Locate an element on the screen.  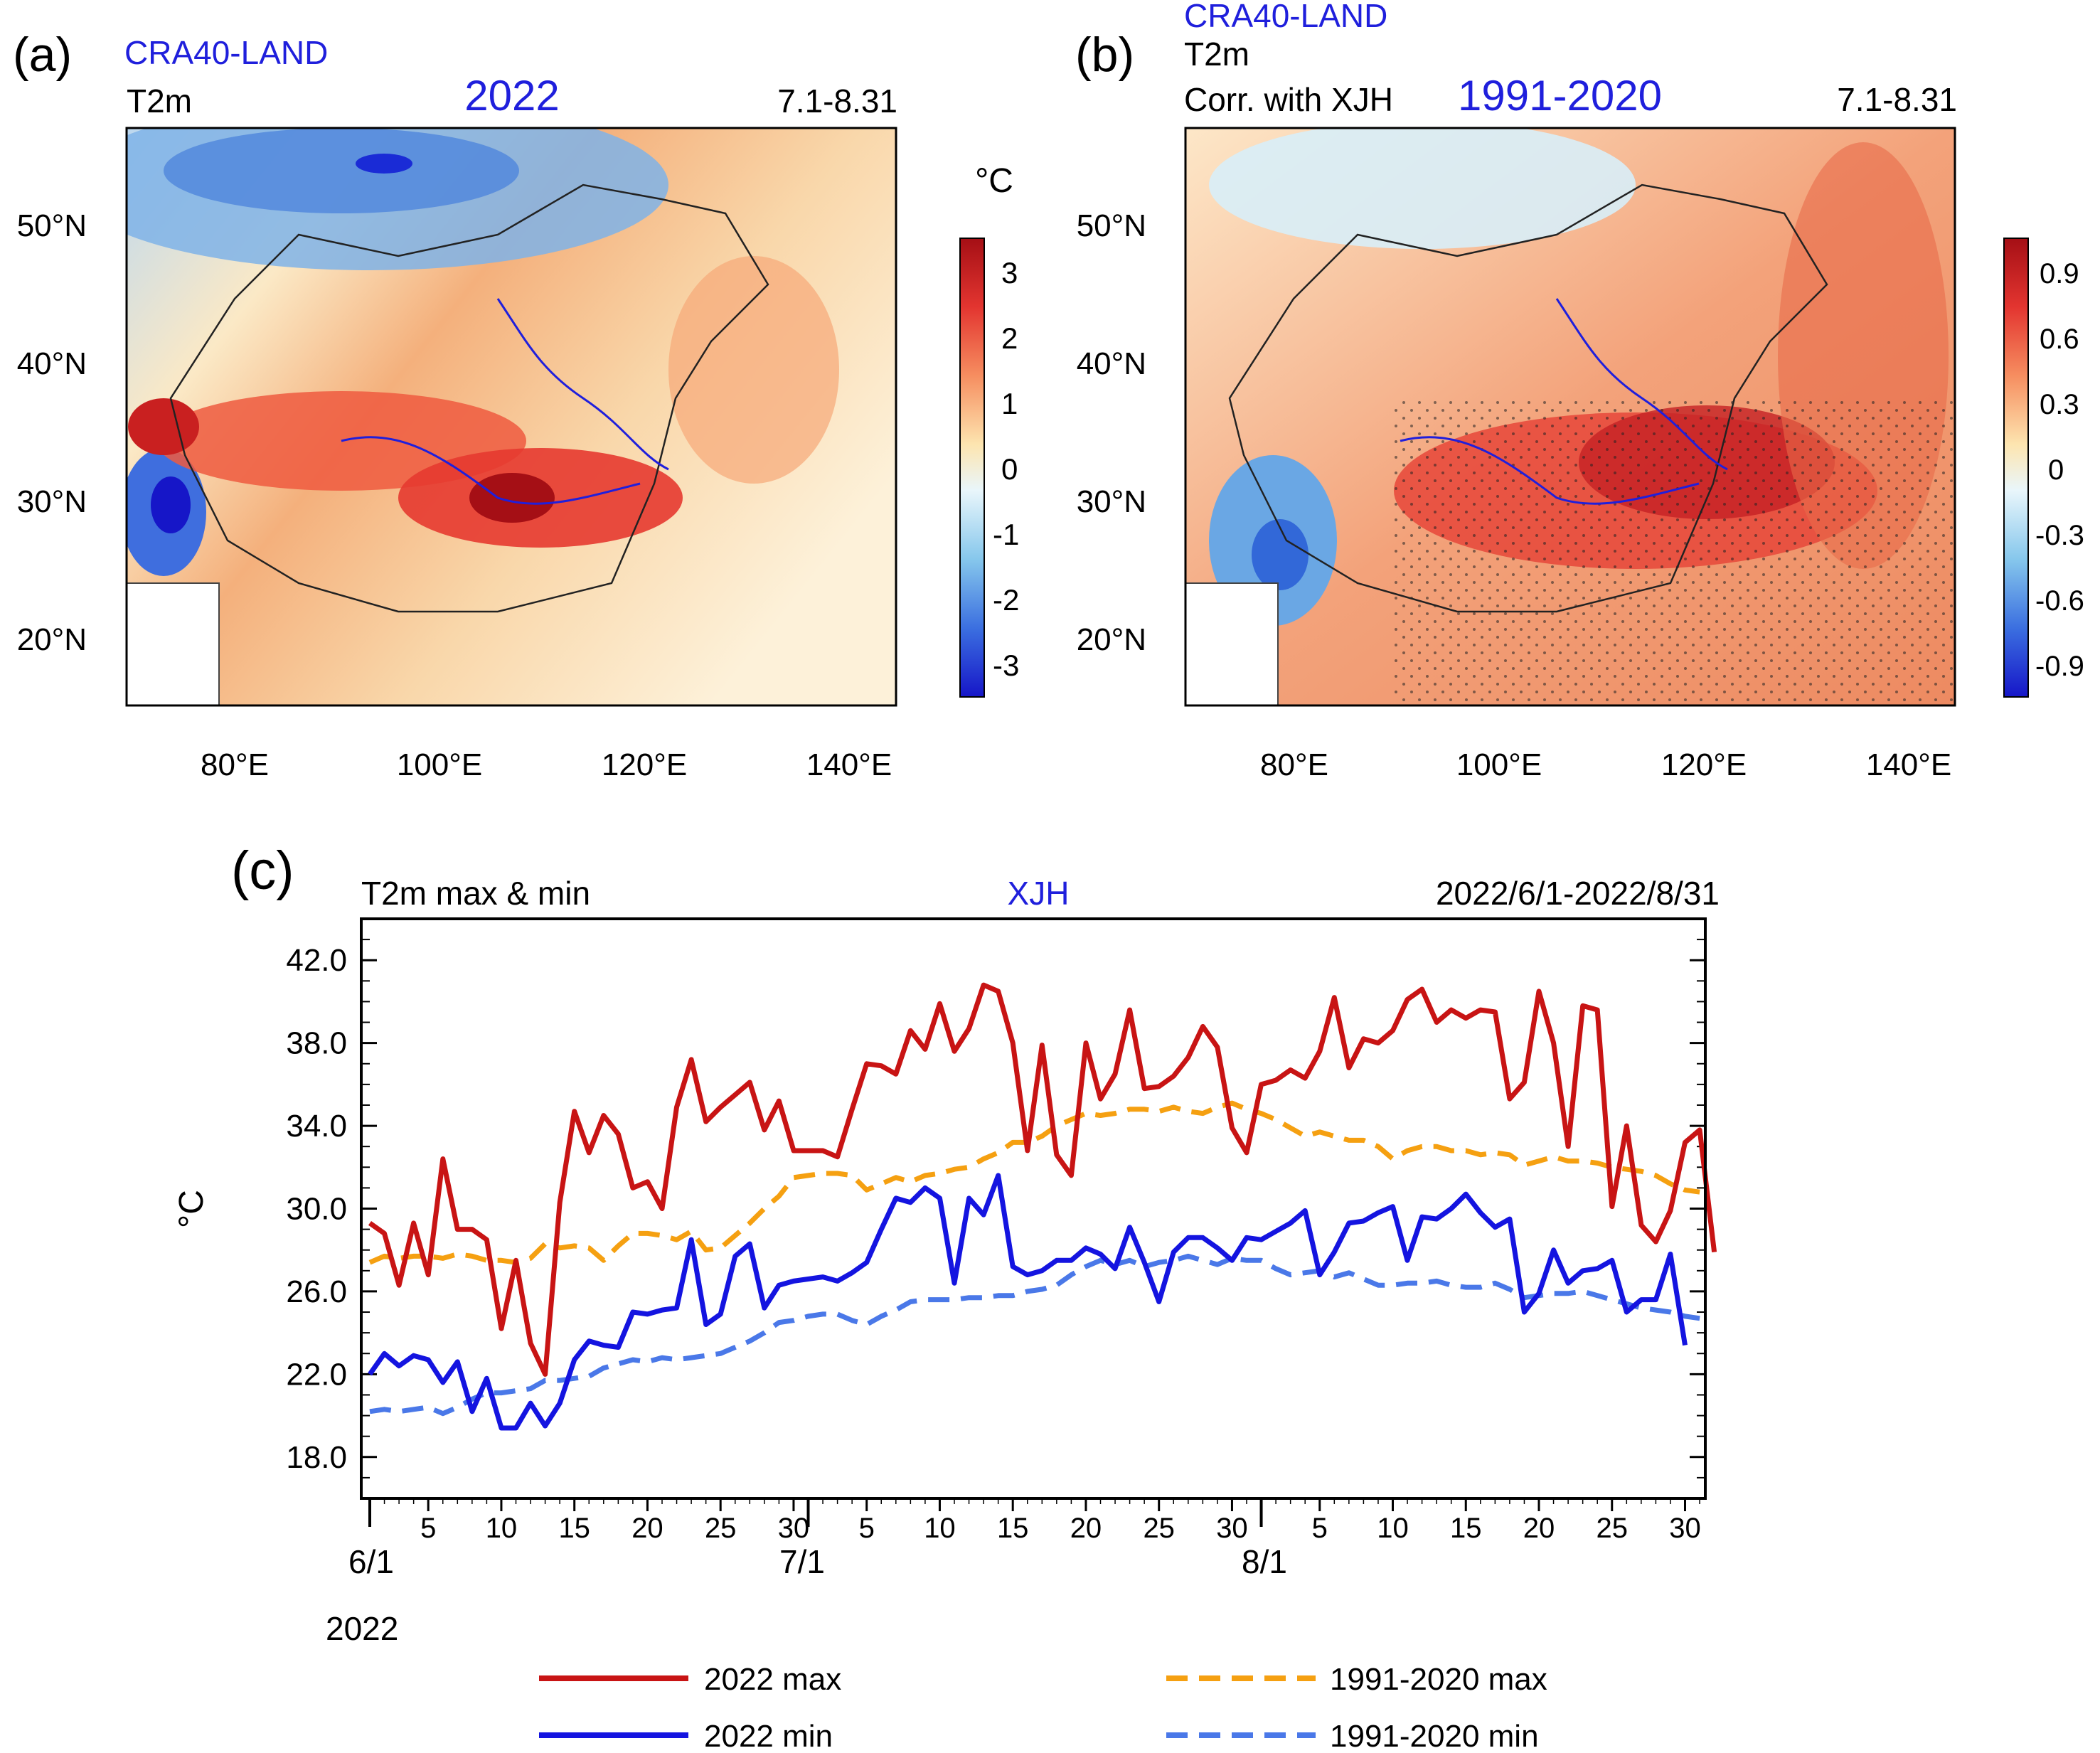
panel-b-label: (b) is located at coordinates (1104, 55).